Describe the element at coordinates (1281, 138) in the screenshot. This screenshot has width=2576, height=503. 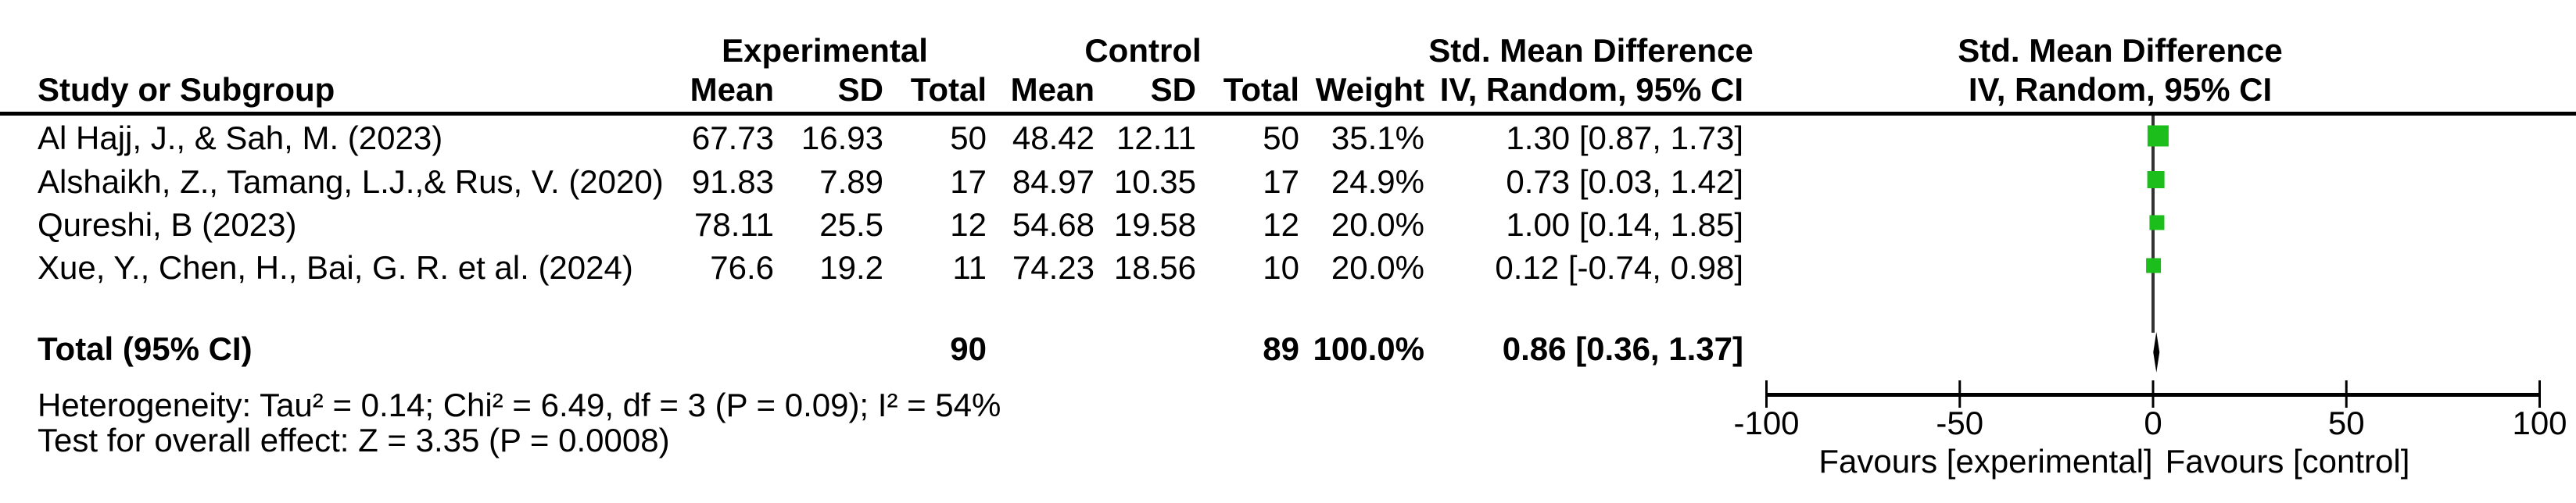
I see `cell-total_c: 50` at that location.